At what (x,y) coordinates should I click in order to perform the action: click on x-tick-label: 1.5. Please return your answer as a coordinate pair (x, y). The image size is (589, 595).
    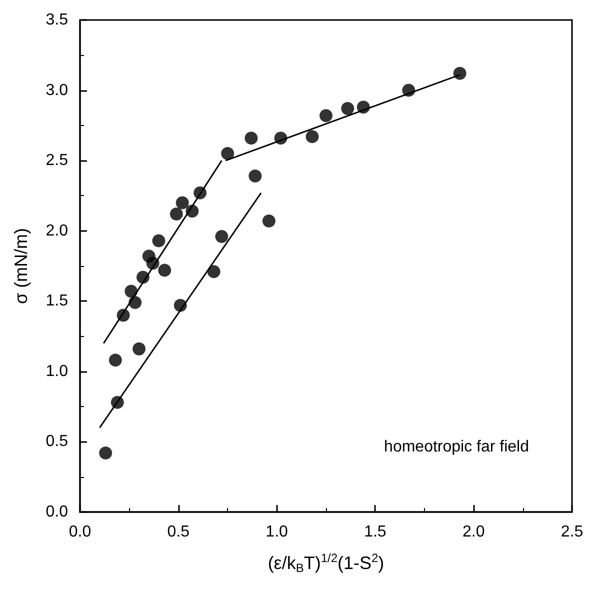
    Looking at the image, I should click on (375, 532).